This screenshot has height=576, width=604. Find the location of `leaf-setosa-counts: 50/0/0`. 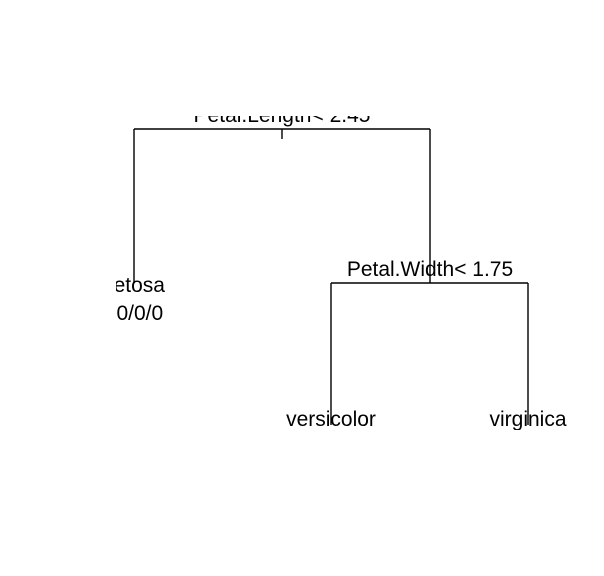

leaf-setosa-counts: 50/0/0 is located at coordinates (134, 313).